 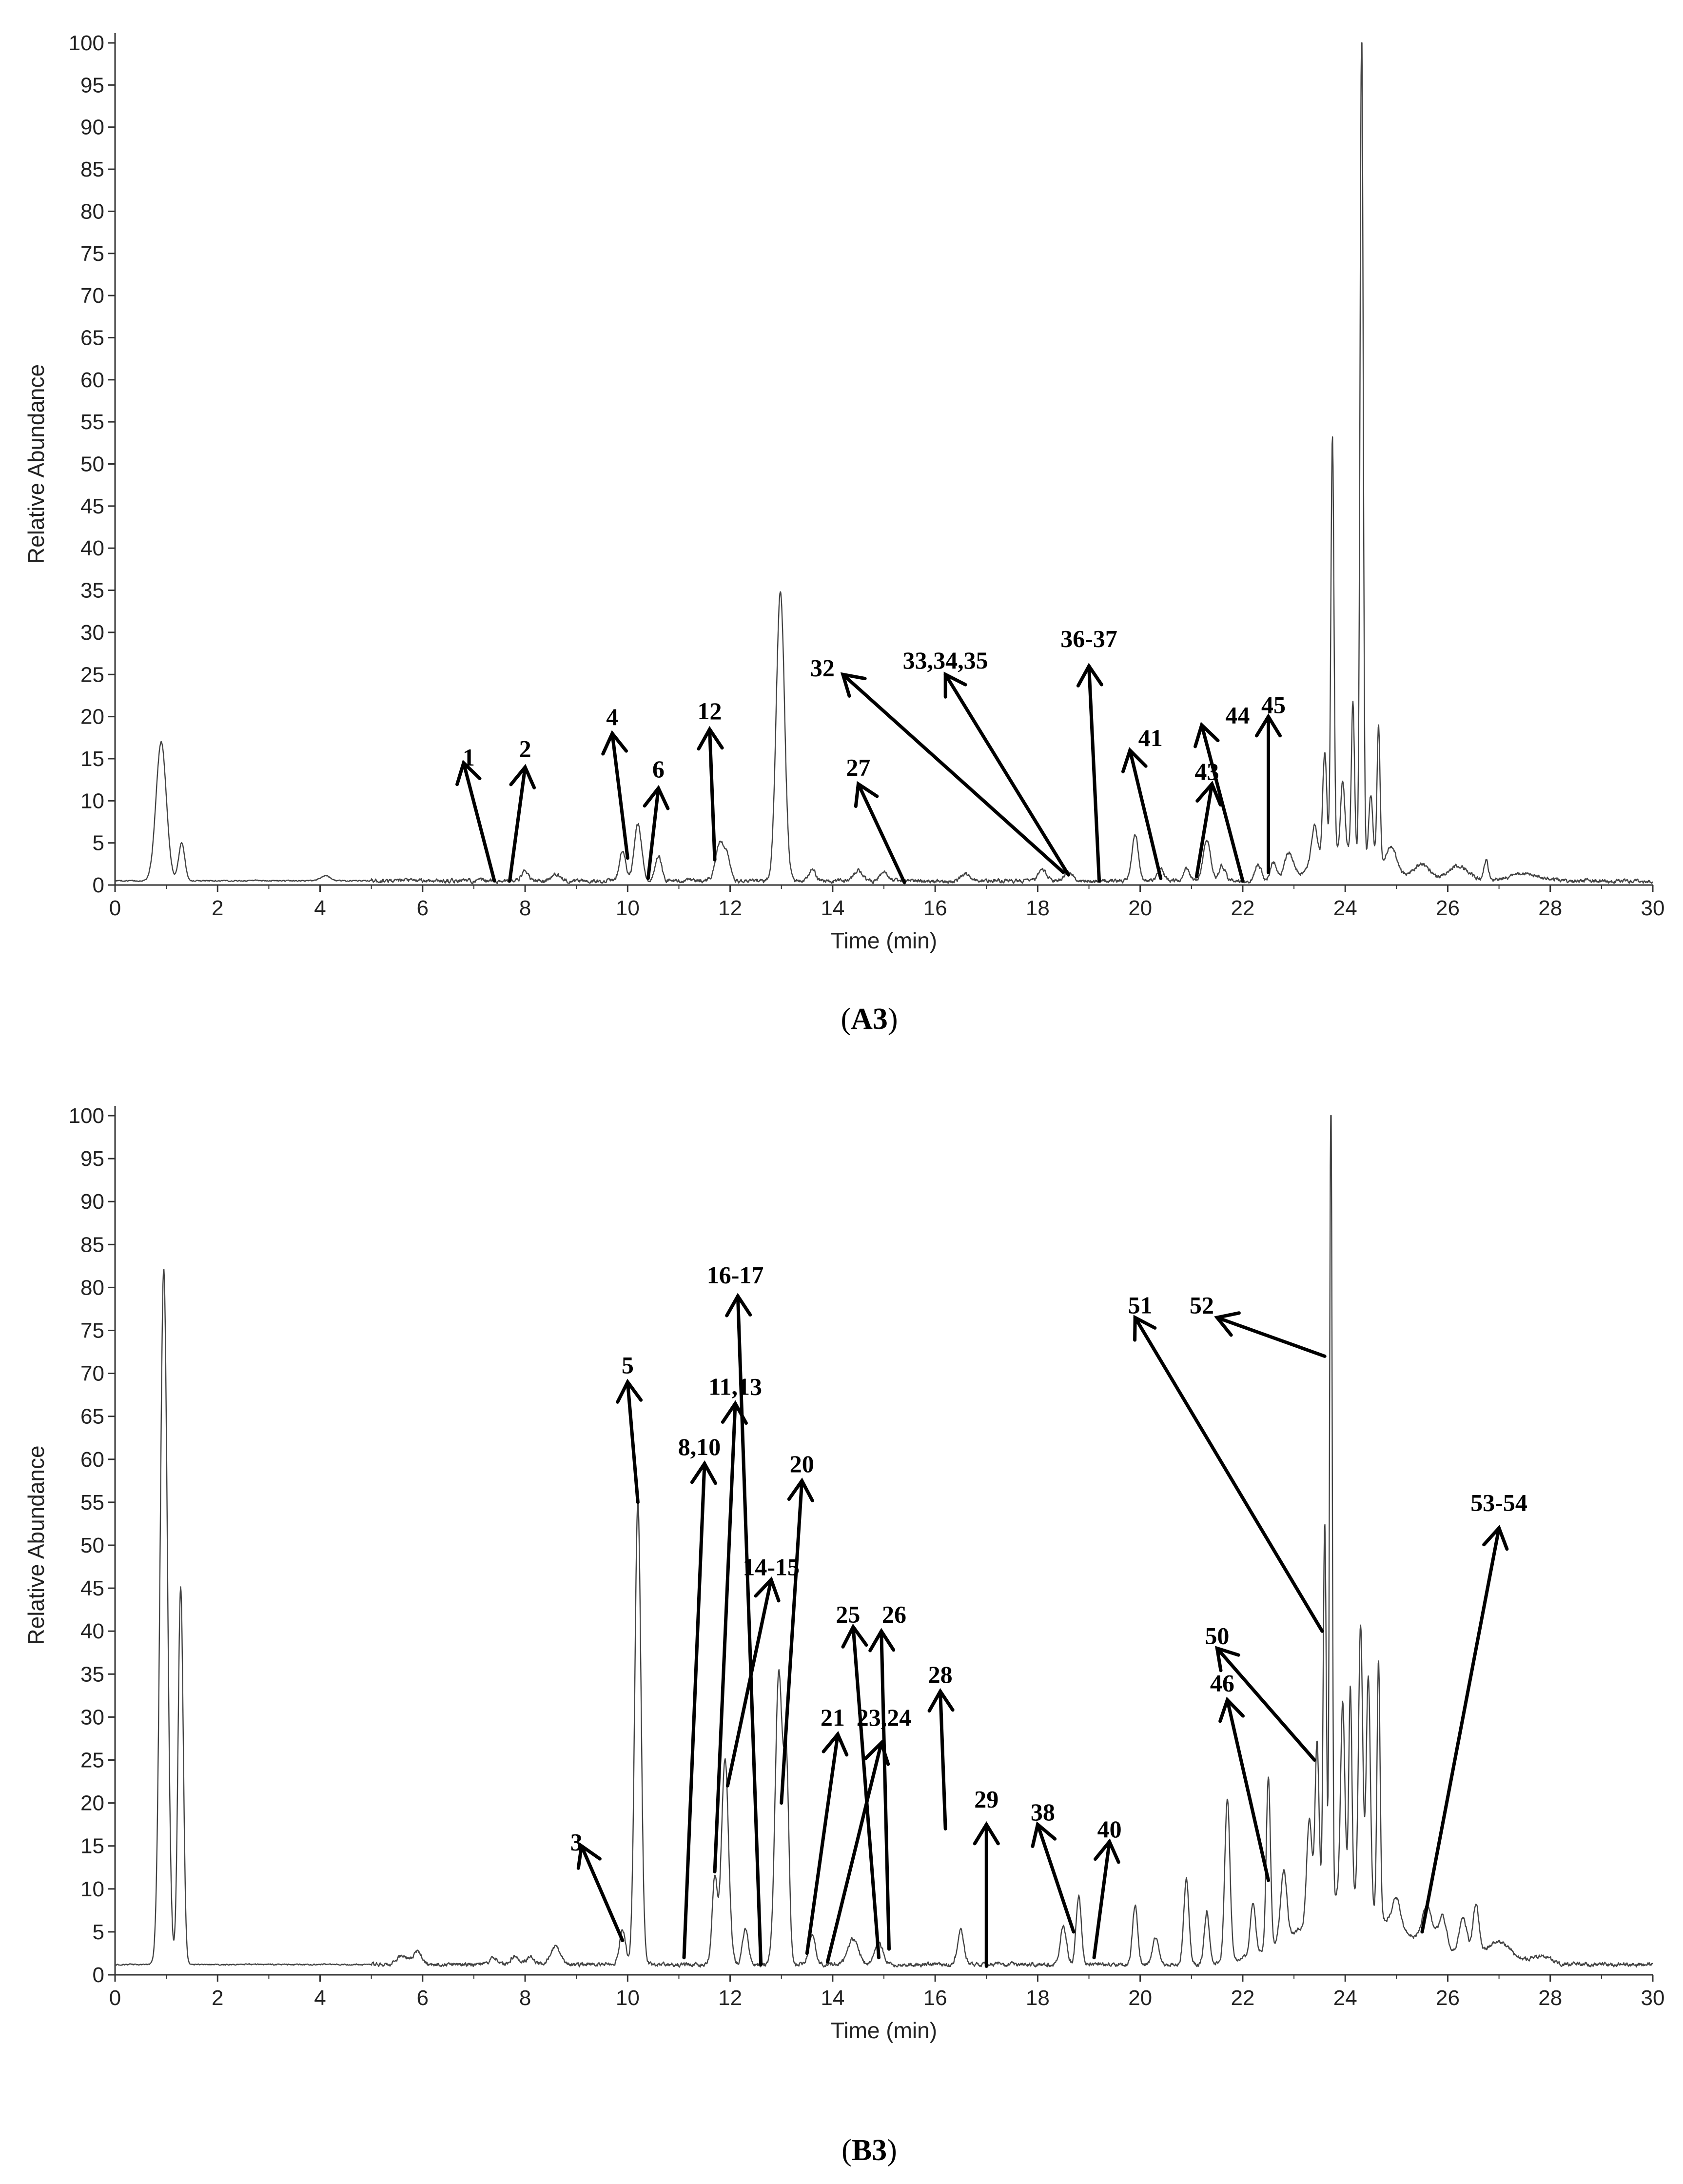 What do you see at coordinates (217, 1998) in the screenshot?
I see `x-tick-label: 2` at bounding box center [217, 1998].